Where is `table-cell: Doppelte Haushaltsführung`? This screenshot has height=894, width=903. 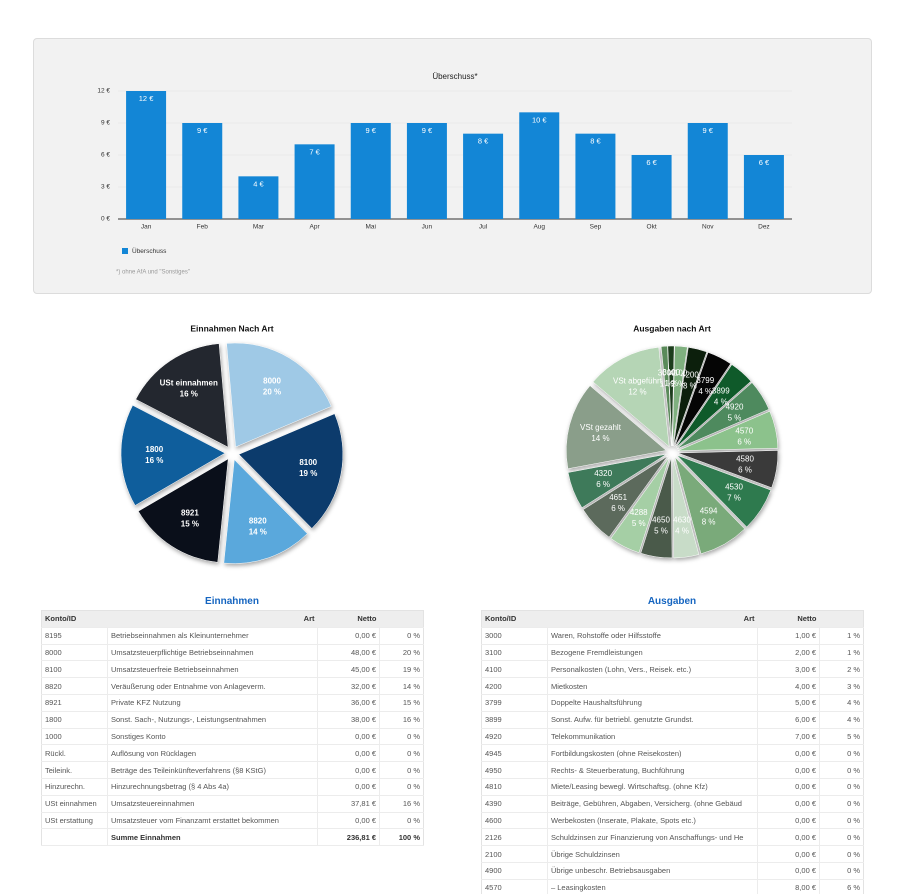
table-cell: Doppelte Haushaltsführung is located at coordinates (652, 703).